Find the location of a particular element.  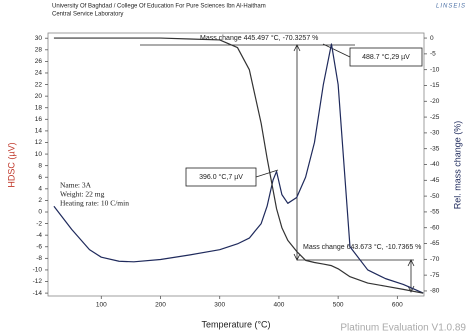

y-tick-label: 10 is located at coordinates (39, 154).